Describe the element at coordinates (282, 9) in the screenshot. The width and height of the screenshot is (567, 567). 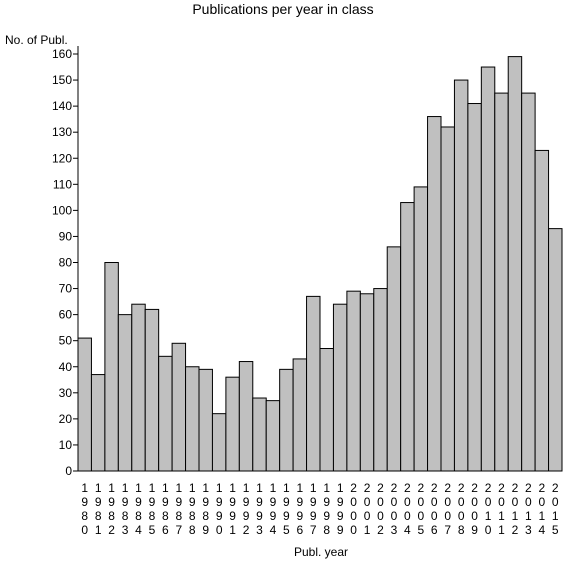
I see `chart-title: Publications per year in class` at that location.